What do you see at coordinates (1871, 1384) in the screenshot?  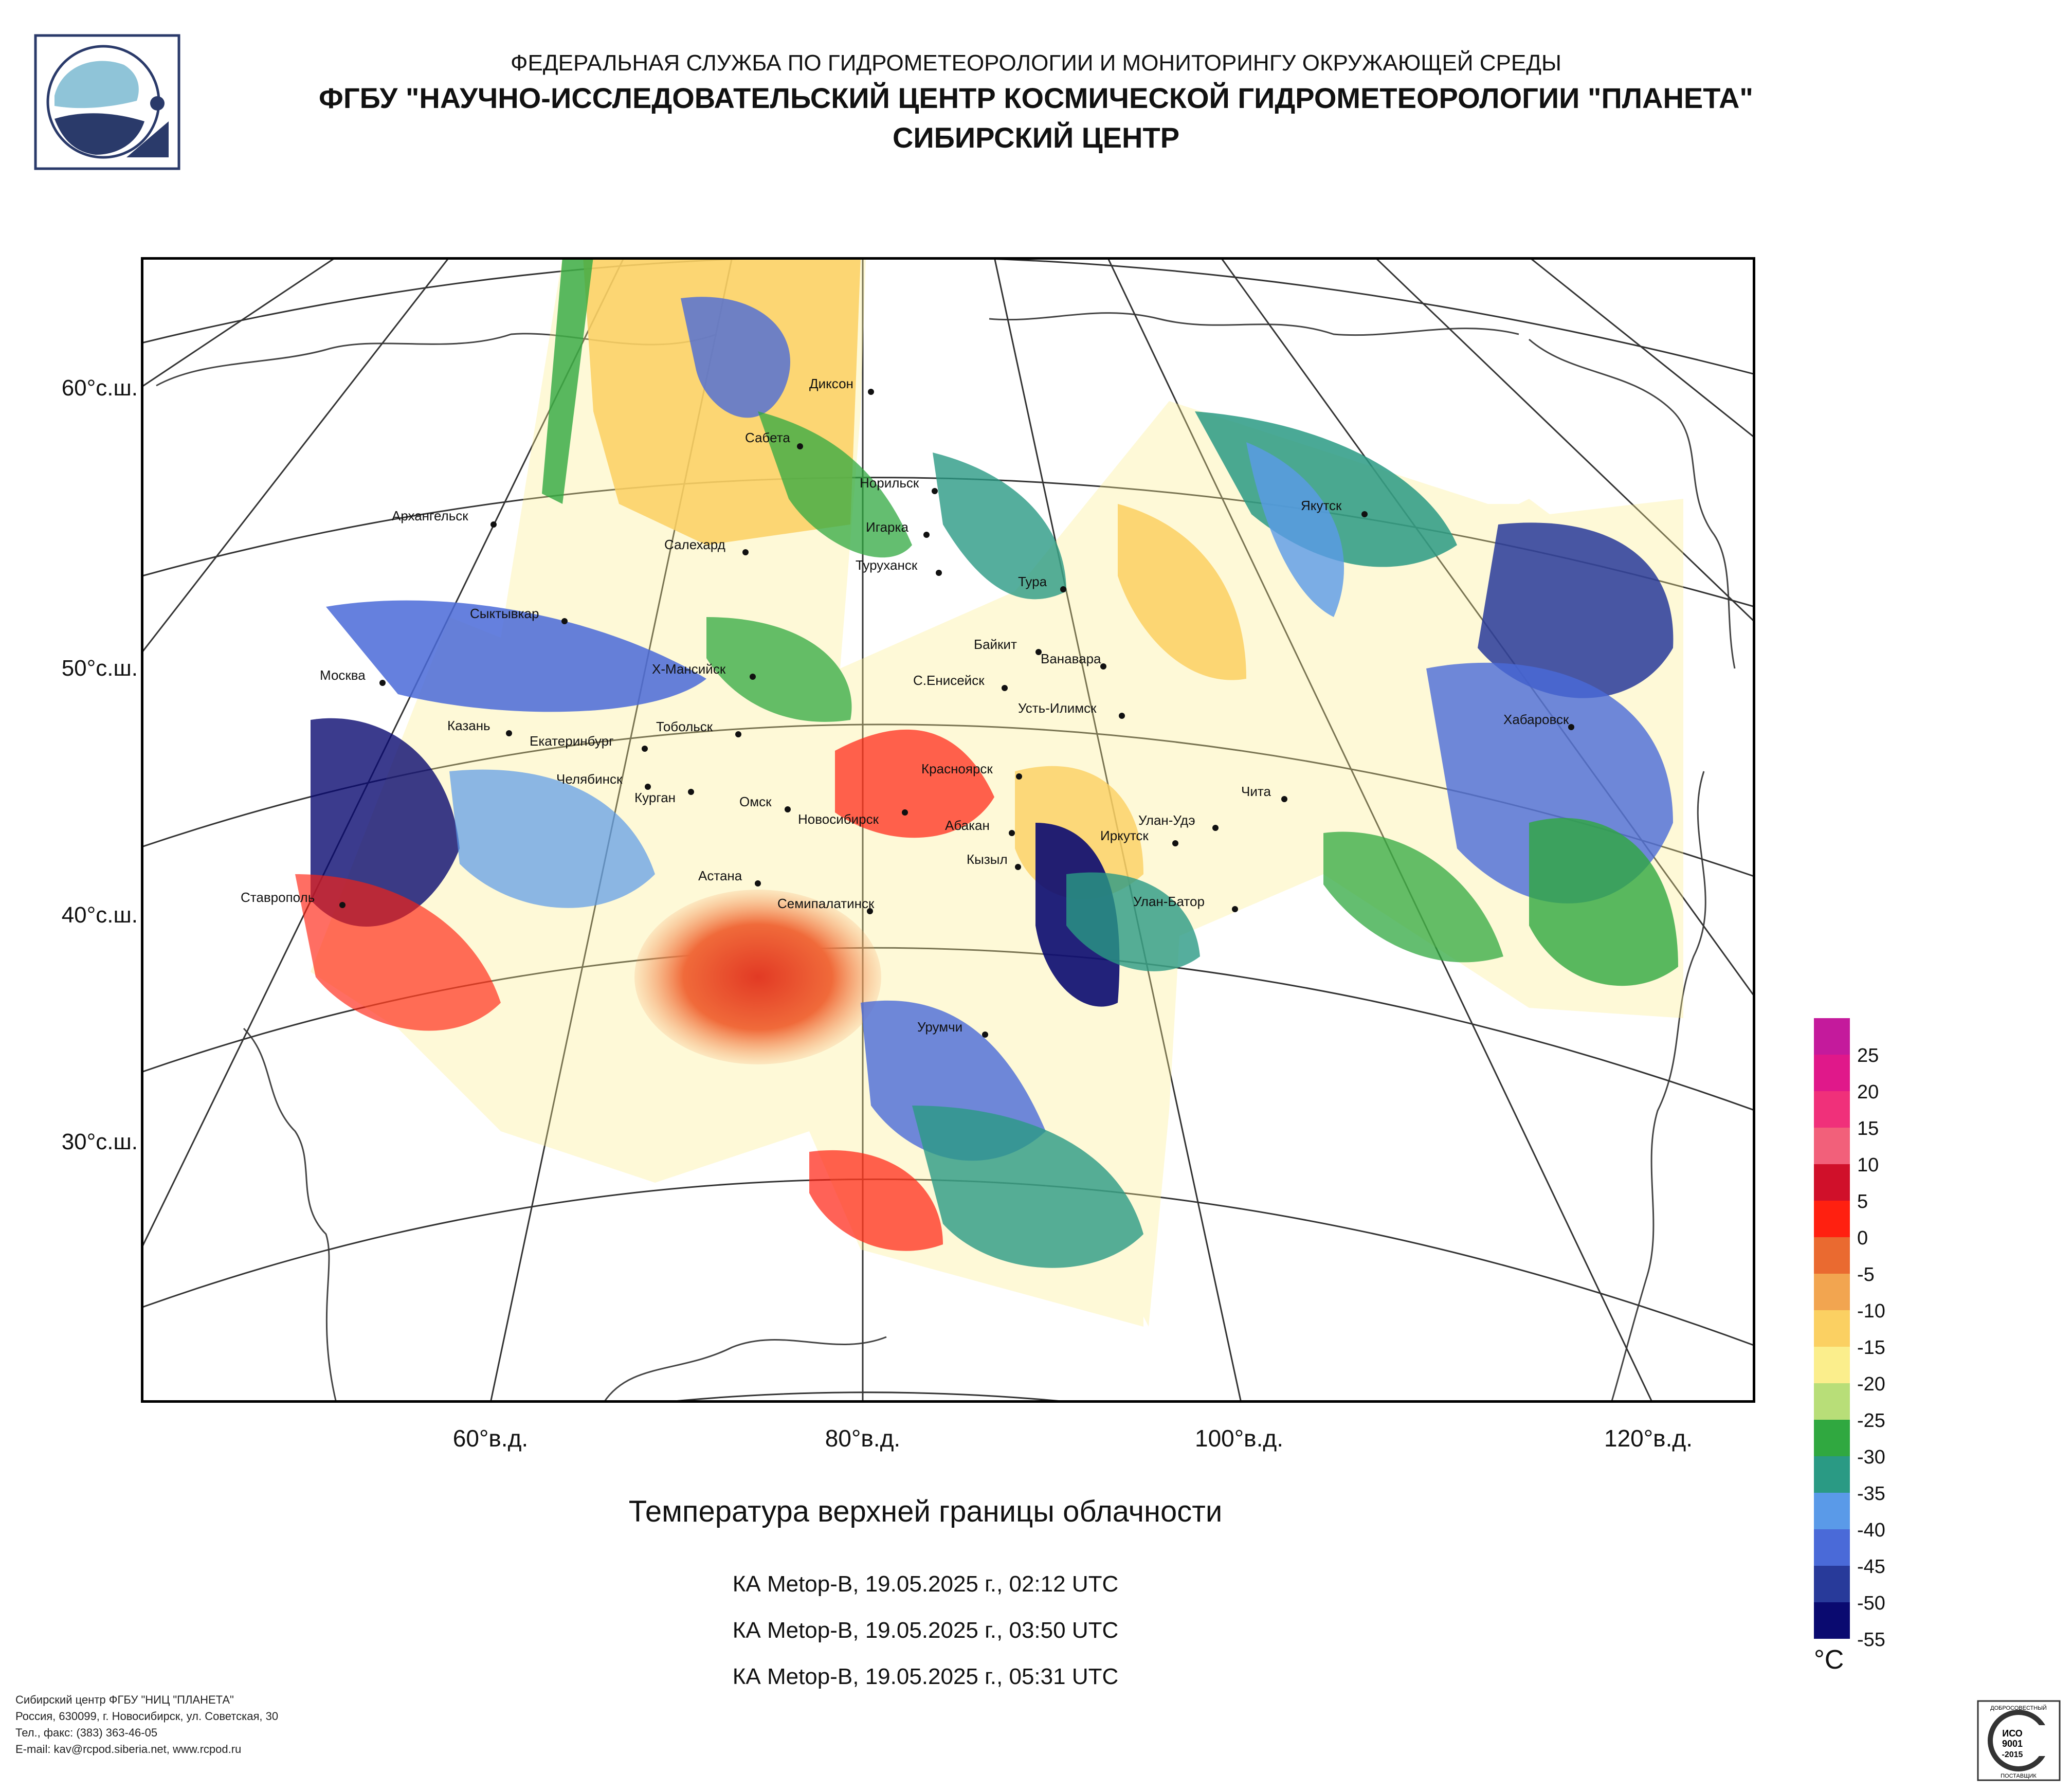 I see `legend-label: -20` at bounding box center [1871, 1384].